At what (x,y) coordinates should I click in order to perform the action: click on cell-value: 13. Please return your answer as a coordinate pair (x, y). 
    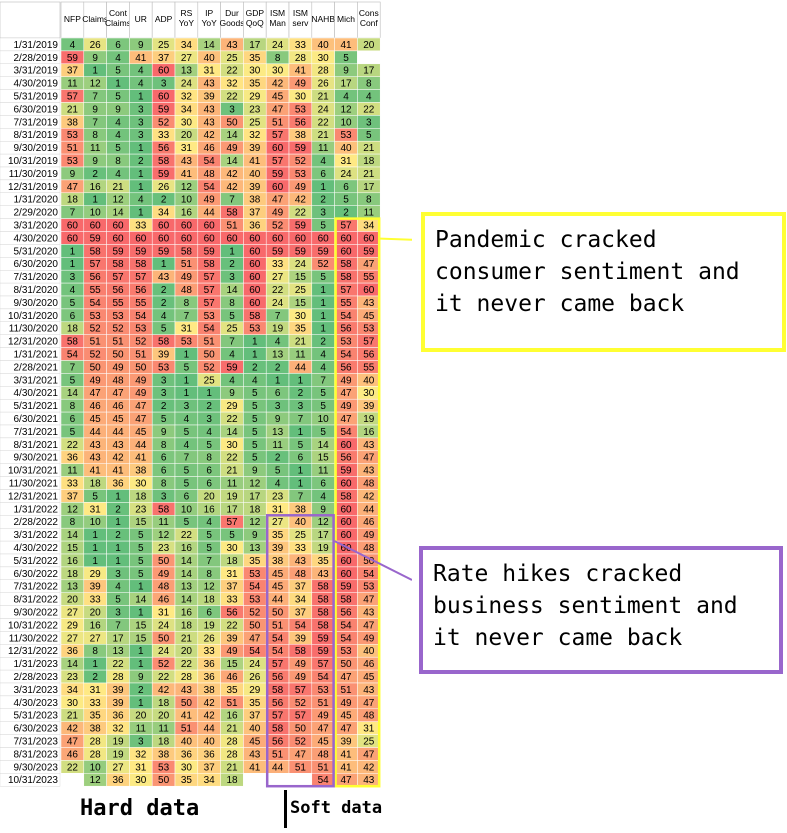
    Looking at the image, I should click on (278, 355).